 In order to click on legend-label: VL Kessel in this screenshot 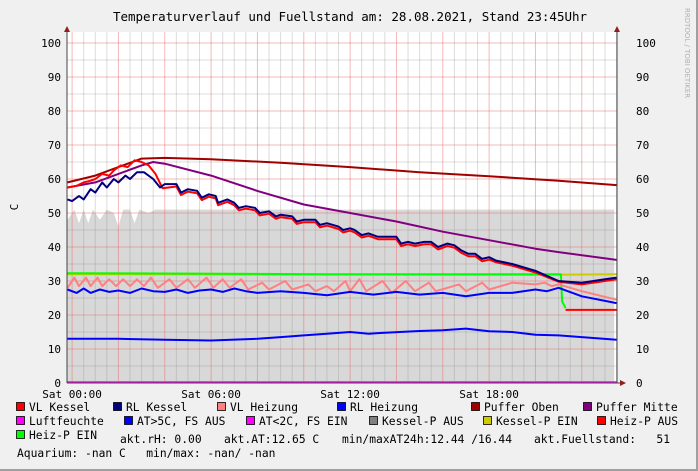, I will do `click(59, 407)`.